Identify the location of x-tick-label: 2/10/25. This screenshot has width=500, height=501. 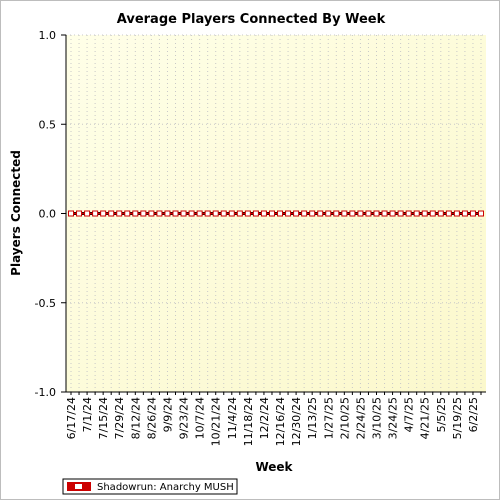
(344, 418).